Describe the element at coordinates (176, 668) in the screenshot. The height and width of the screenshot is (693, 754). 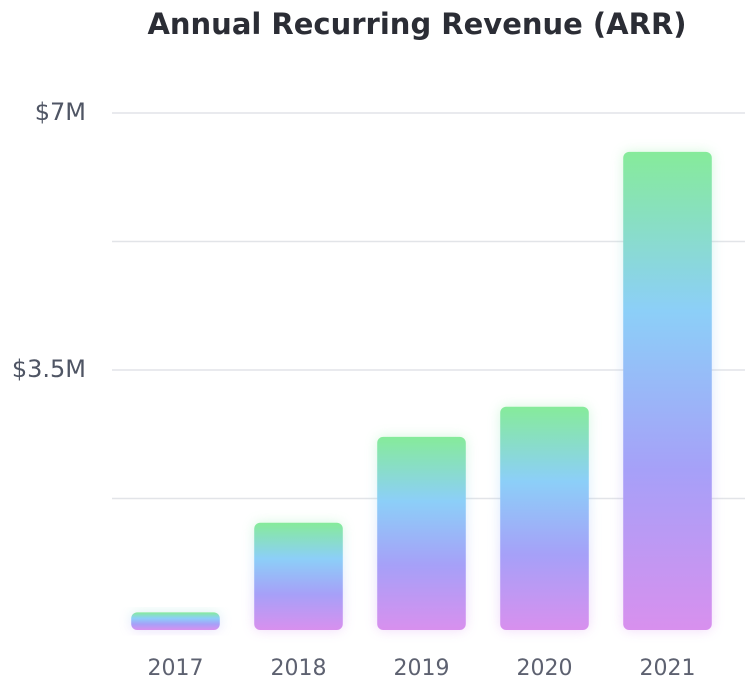
I see `x-tick-label: 2017` at that location.